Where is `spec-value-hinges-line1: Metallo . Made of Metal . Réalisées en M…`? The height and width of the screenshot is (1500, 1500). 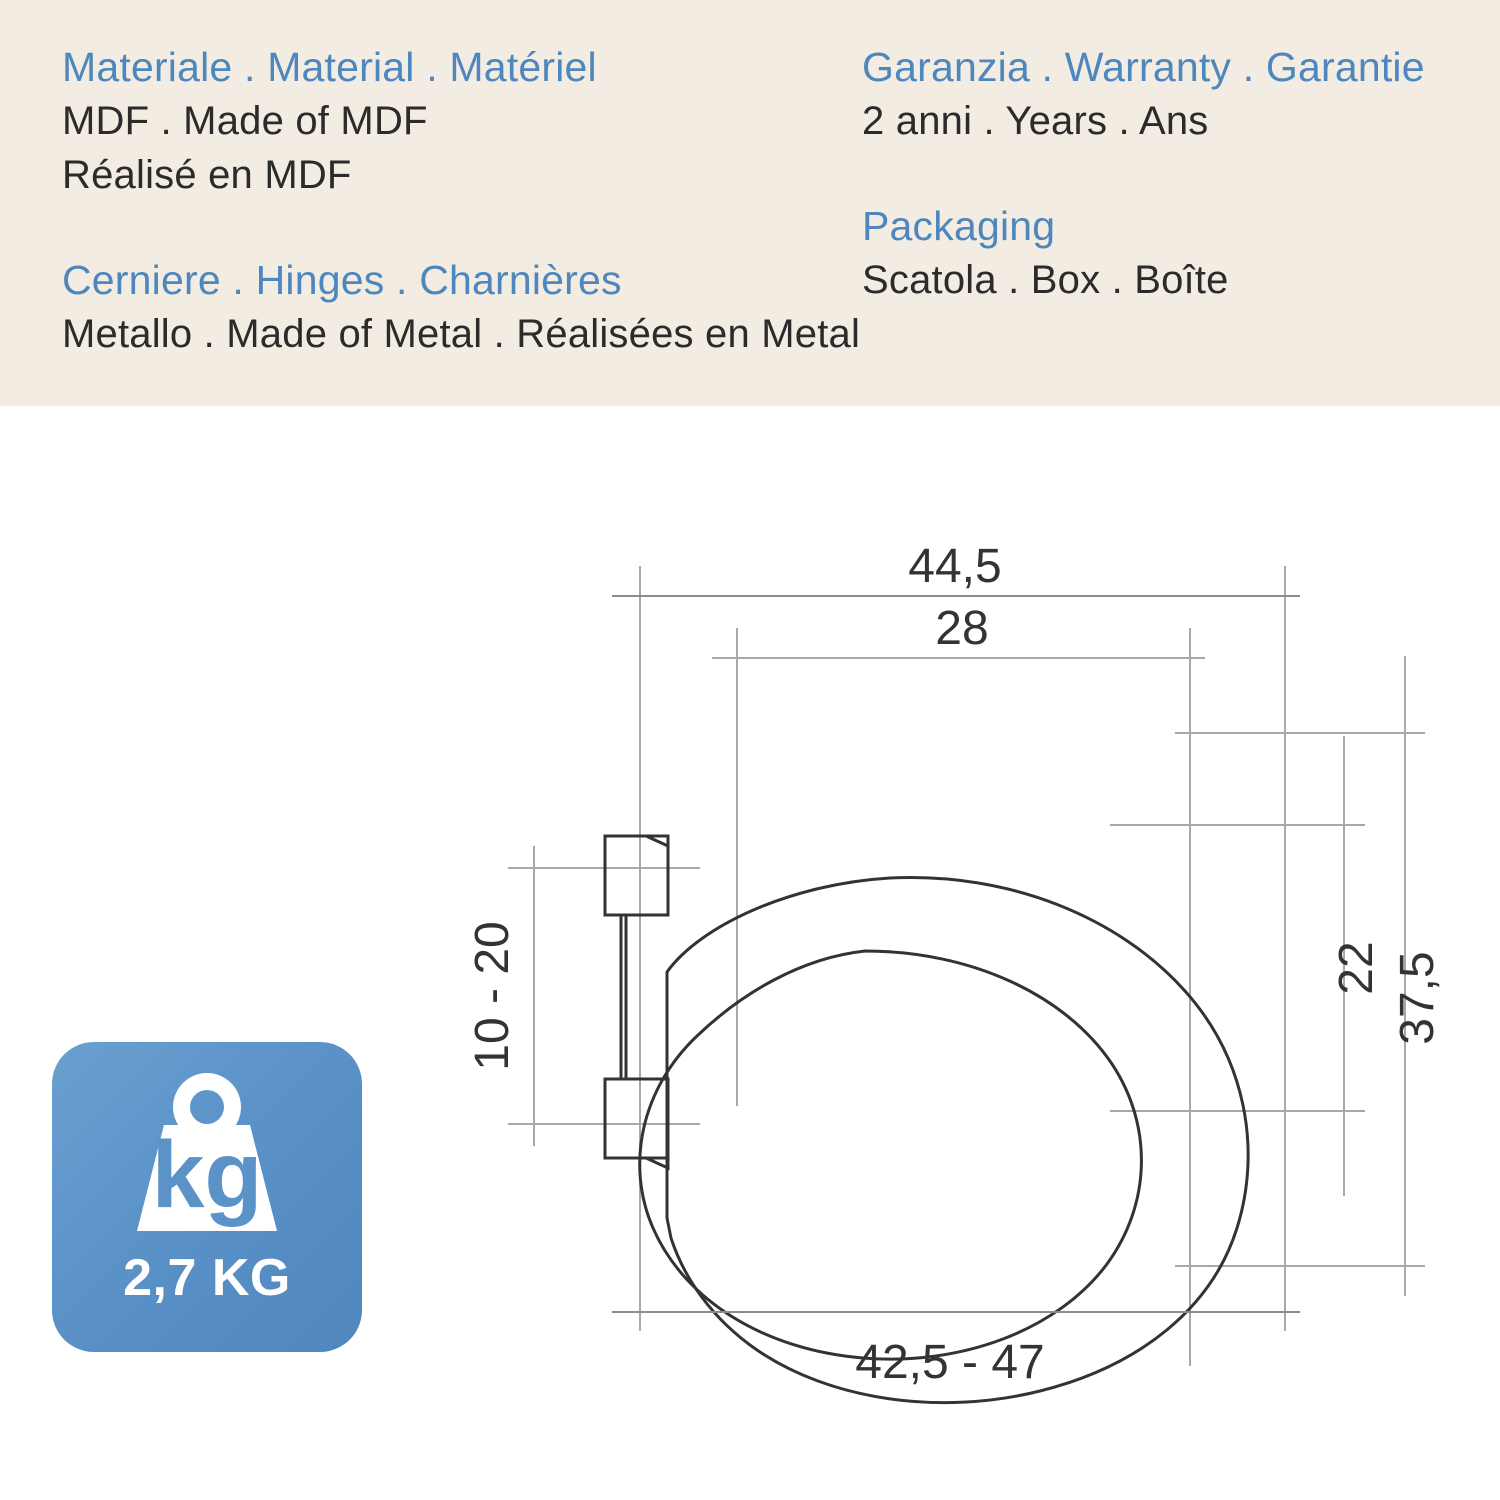 spec-value-hinges-line1: Metallo . Made of Metal . Réalisées en M… is located at coordinates (461, 334).